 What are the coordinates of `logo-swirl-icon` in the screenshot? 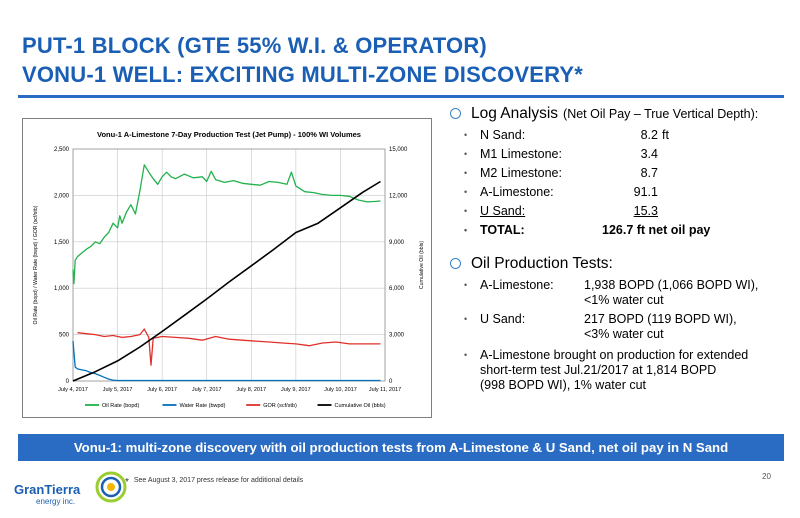 It's located at (111, 487).